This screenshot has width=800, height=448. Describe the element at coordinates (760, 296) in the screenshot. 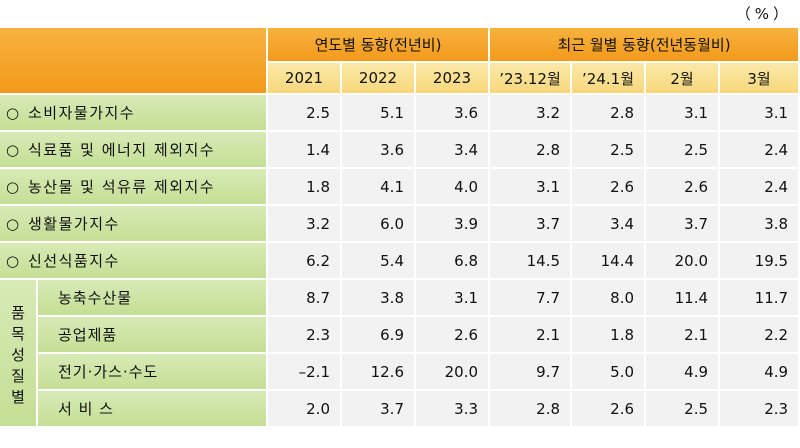

I see `value-cell: 11.7` at that location.